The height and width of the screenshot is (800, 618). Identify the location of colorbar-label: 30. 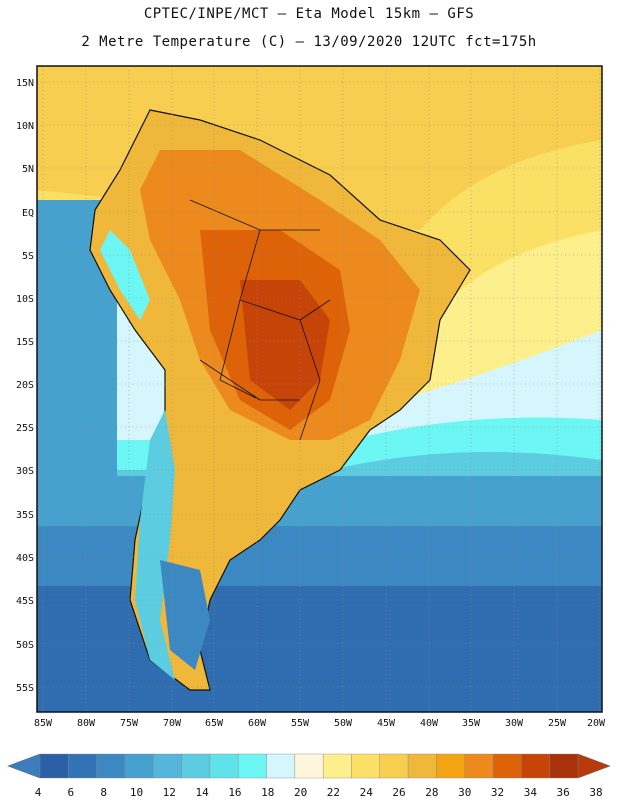
(464, 792).